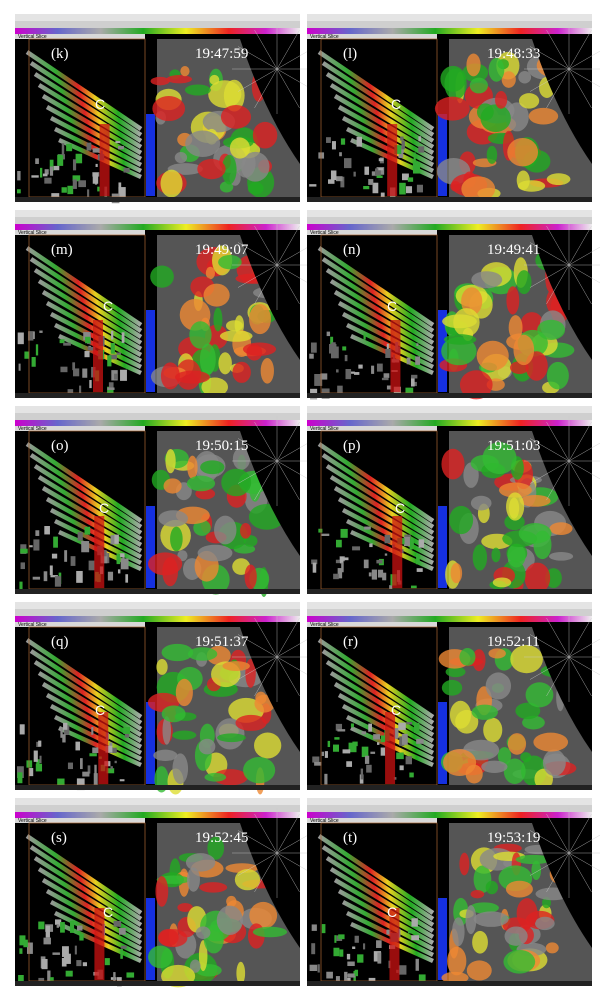 This screenshot has height=990, width=600. I want to click on toolbar, so click(449, 24).